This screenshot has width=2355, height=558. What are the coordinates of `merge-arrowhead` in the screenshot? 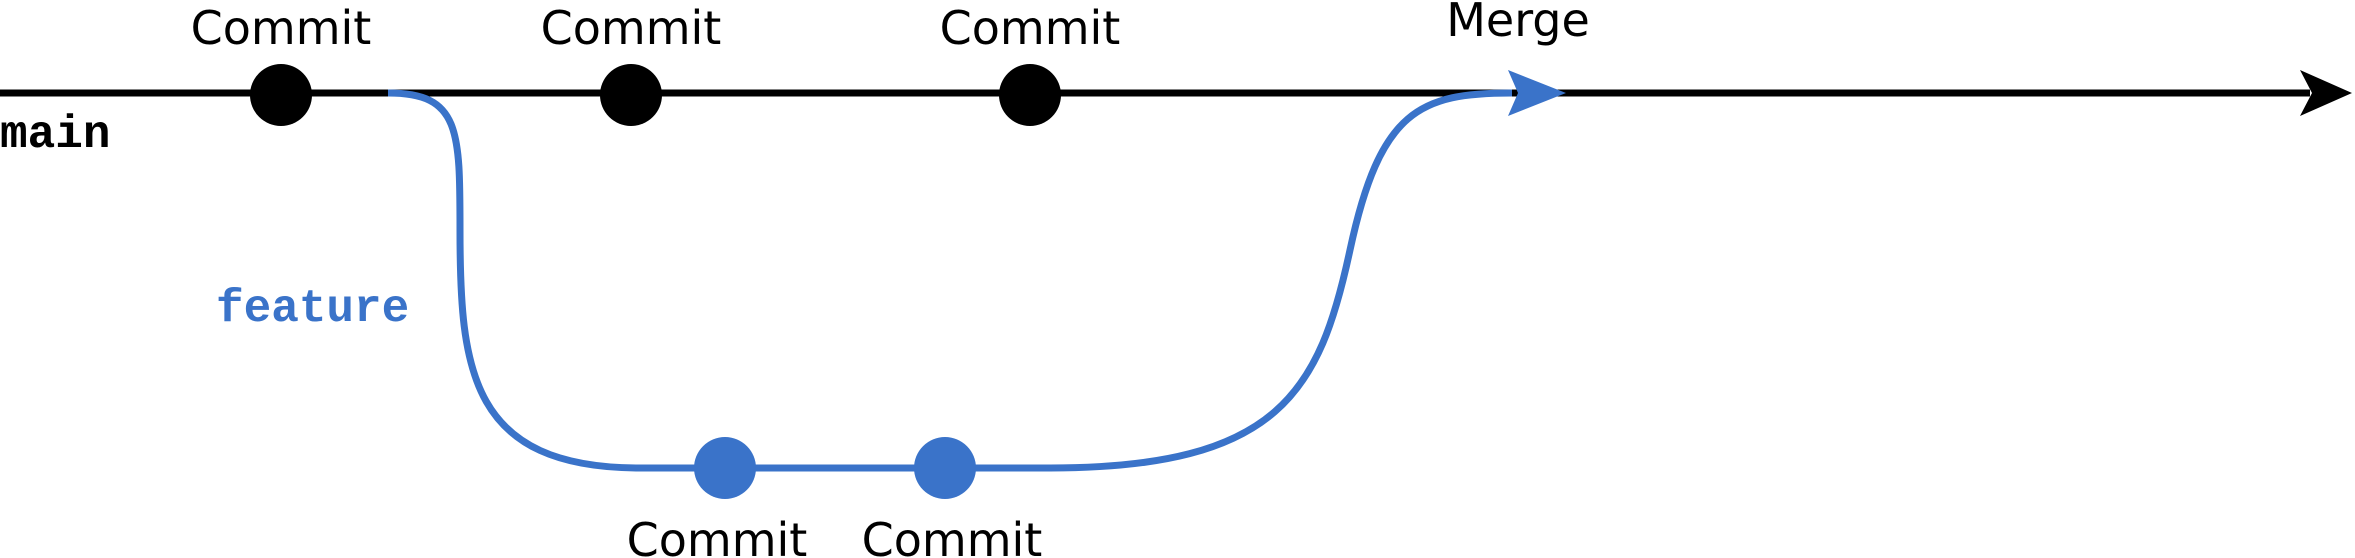 It's located at (1537, 93).